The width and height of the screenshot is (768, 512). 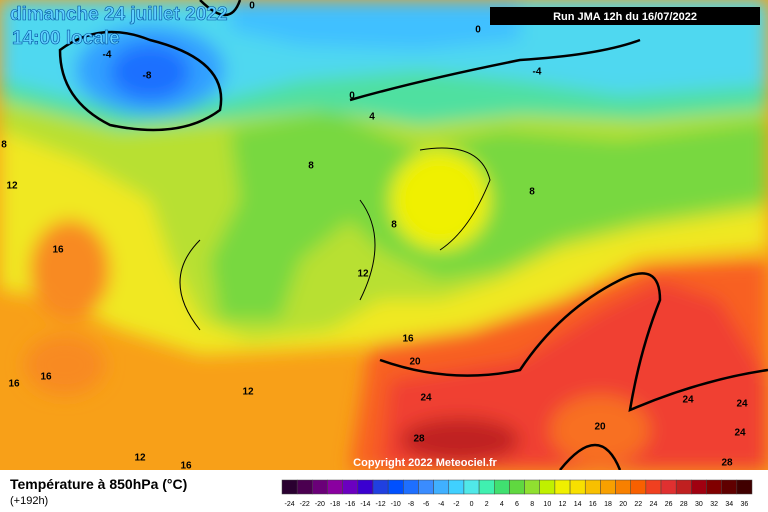 What do you see at coordinates (714, 504) in the screenshot?
I see `scale-label: 32` at bounding box center [714, 504].